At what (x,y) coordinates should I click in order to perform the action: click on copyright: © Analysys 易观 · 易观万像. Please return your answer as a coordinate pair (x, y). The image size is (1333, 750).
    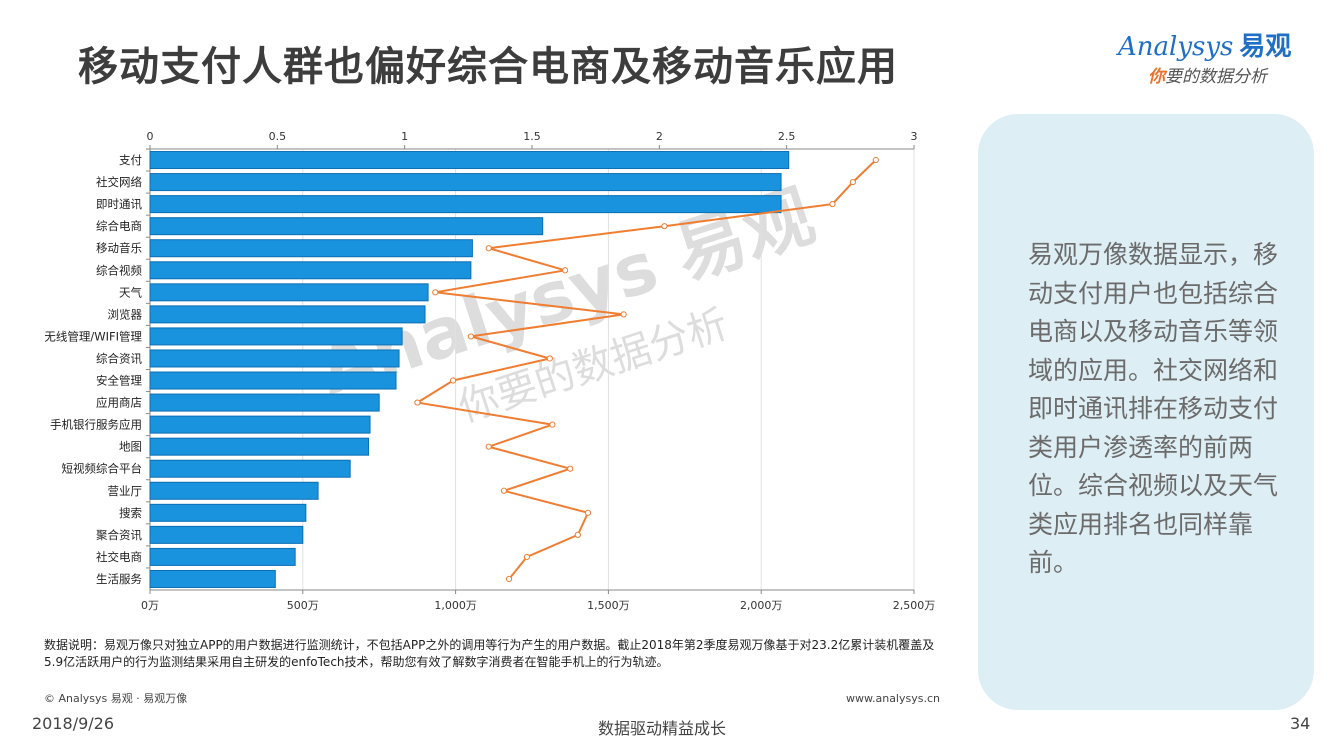
    Looking at the image, I should click on (116, 698).